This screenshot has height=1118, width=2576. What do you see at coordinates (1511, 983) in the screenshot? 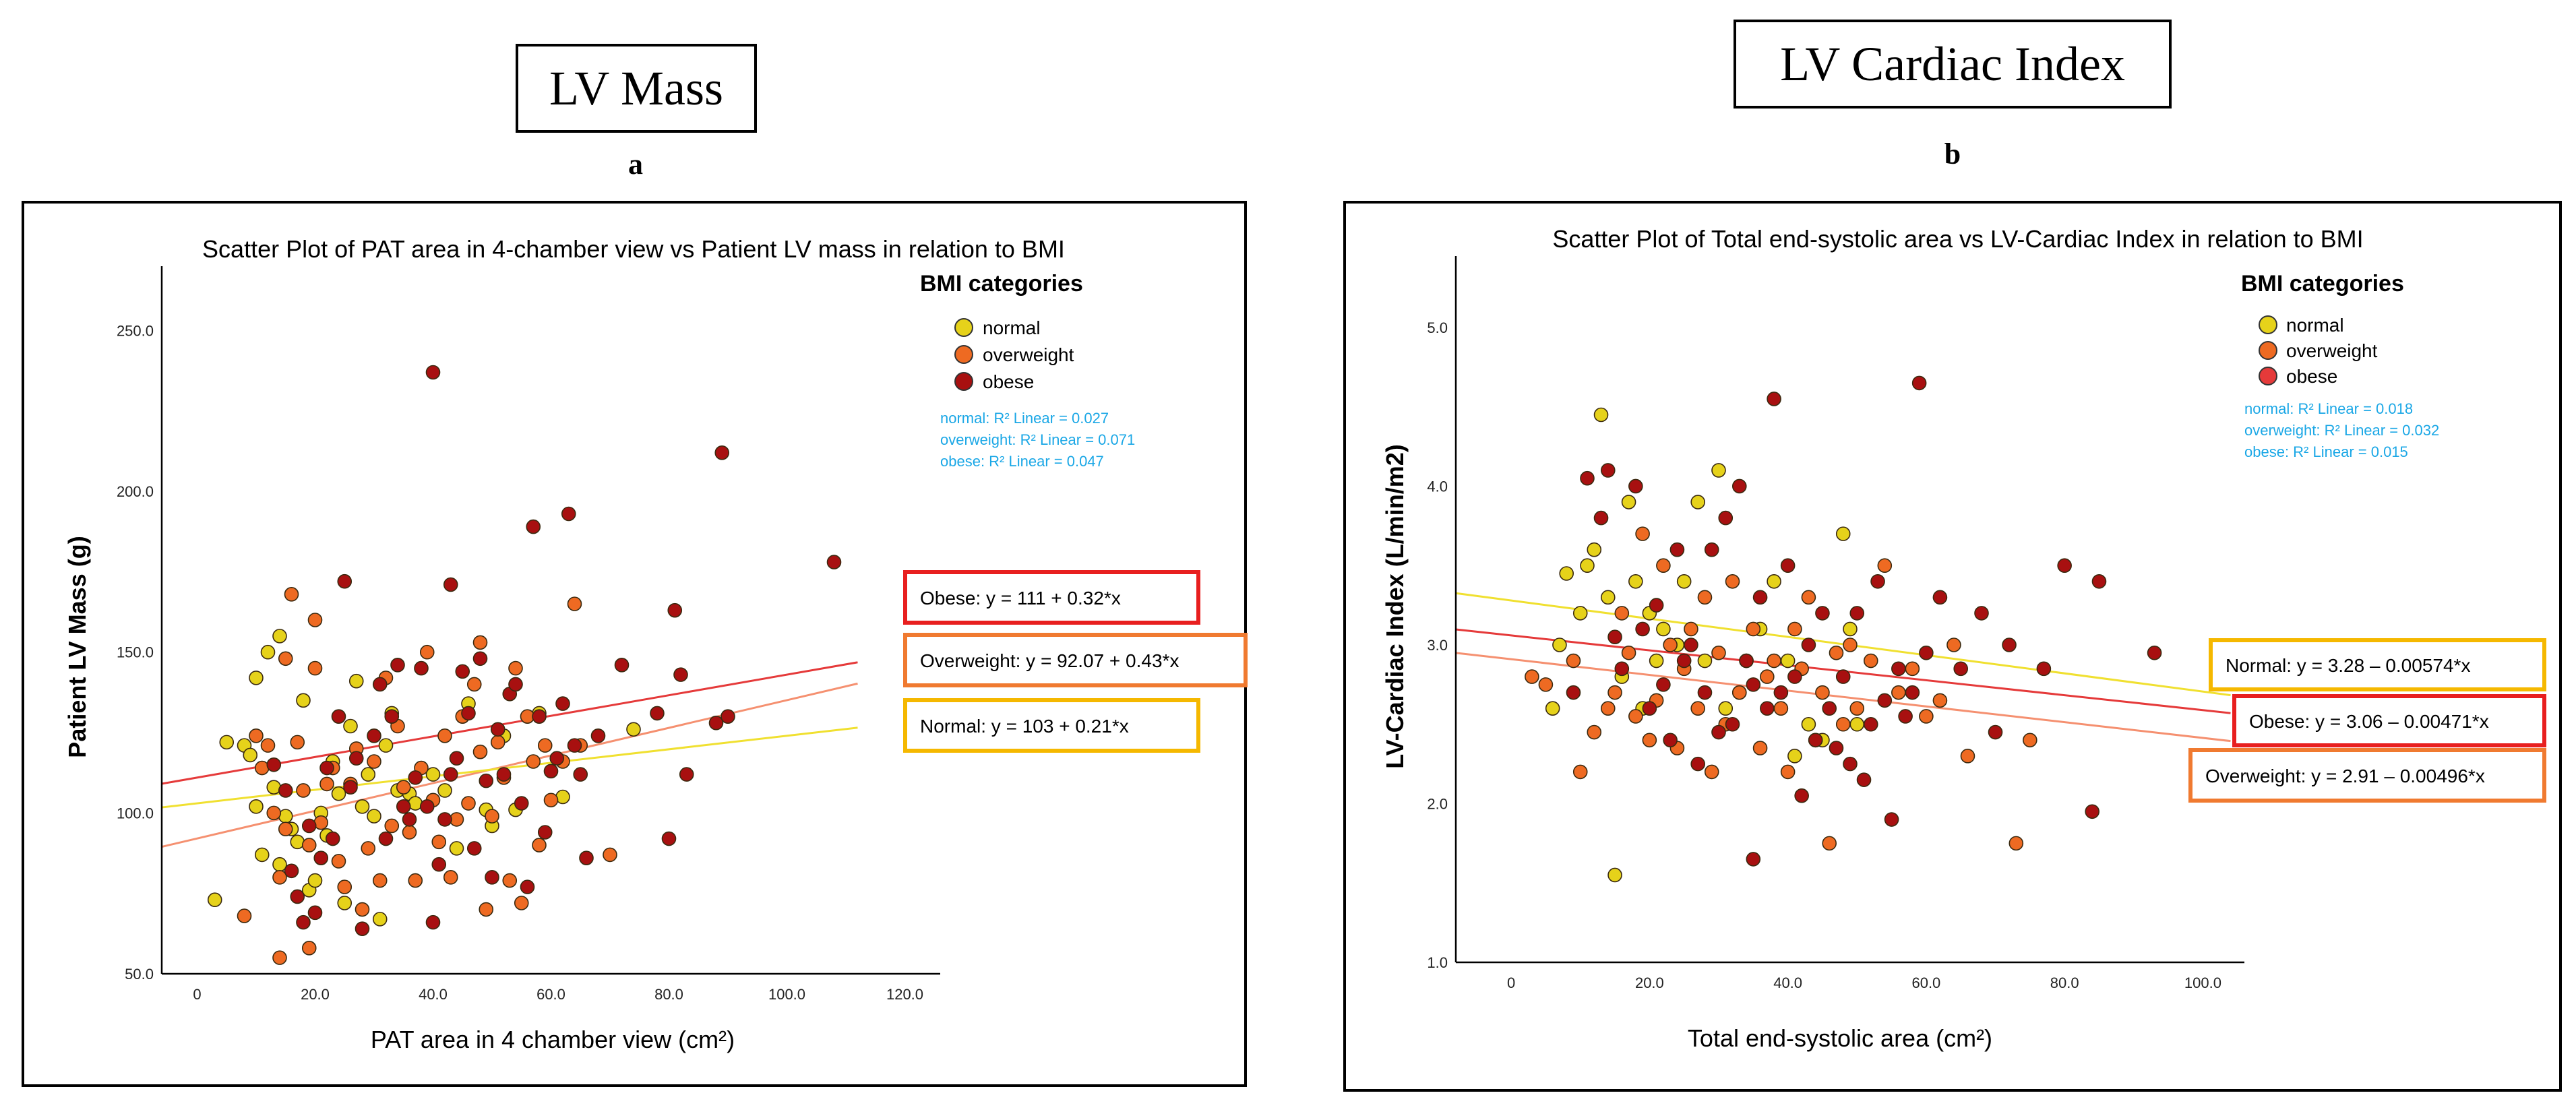
I see `b-x-tick-label: 0` at bounding box center [1511, 983].